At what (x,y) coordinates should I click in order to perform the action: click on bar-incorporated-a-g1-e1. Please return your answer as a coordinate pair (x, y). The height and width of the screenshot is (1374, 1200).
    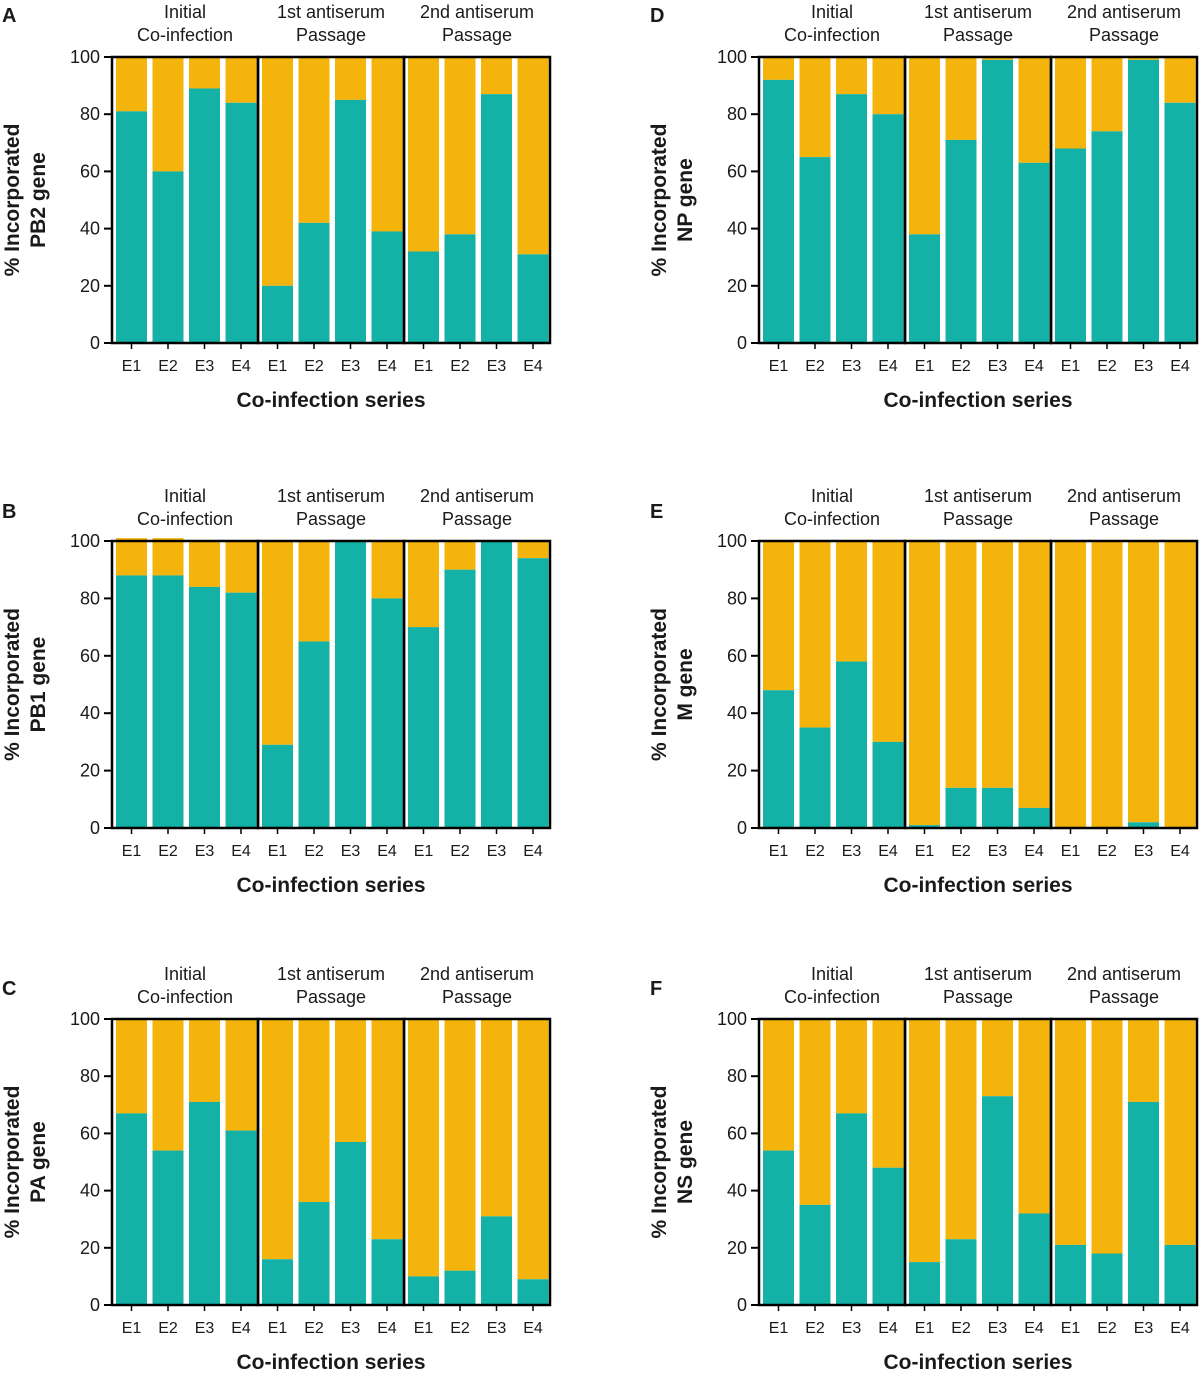
    Looking at the image, I should click on (131, 227).